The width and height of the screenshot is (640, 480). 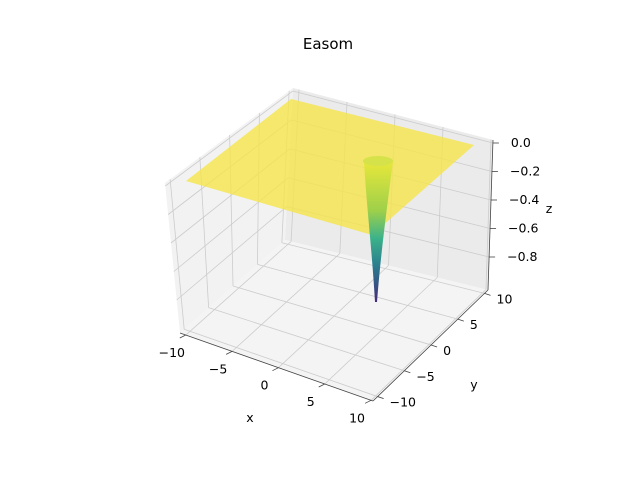 I want to click on y-grid-line-back, so click(x=177, y=254).